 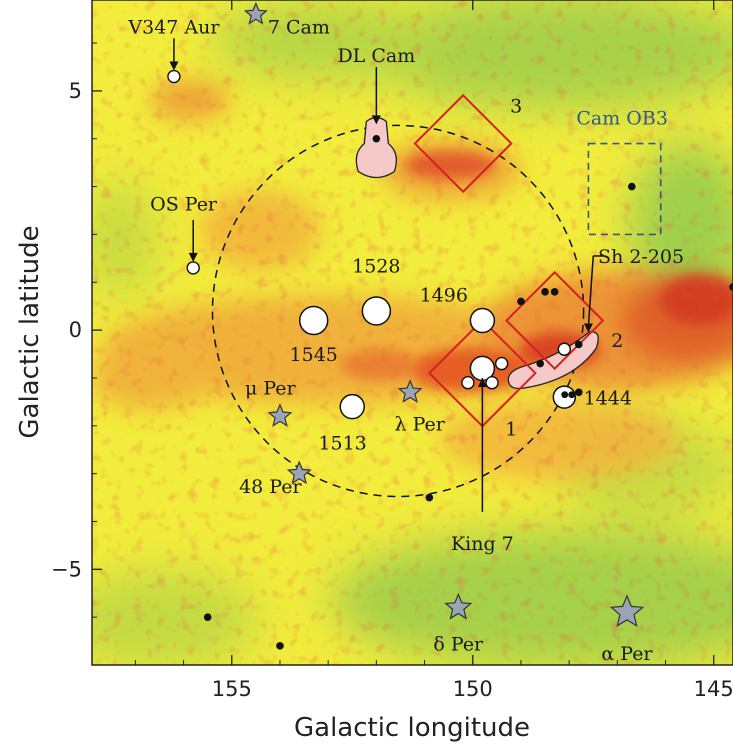 What do you see at coordinates (627, 654) in the screenshot?
I see `label-alpha-per: α Per` at bounding box center [627, 654].